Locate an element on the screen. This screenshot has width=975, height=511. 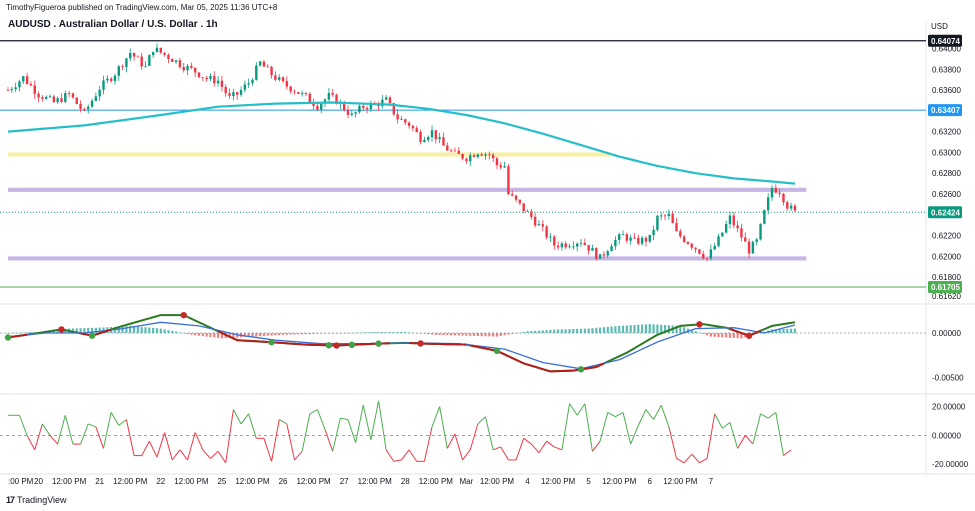
price-badge-label: 0.62424 is located at coordinates (945, 212).